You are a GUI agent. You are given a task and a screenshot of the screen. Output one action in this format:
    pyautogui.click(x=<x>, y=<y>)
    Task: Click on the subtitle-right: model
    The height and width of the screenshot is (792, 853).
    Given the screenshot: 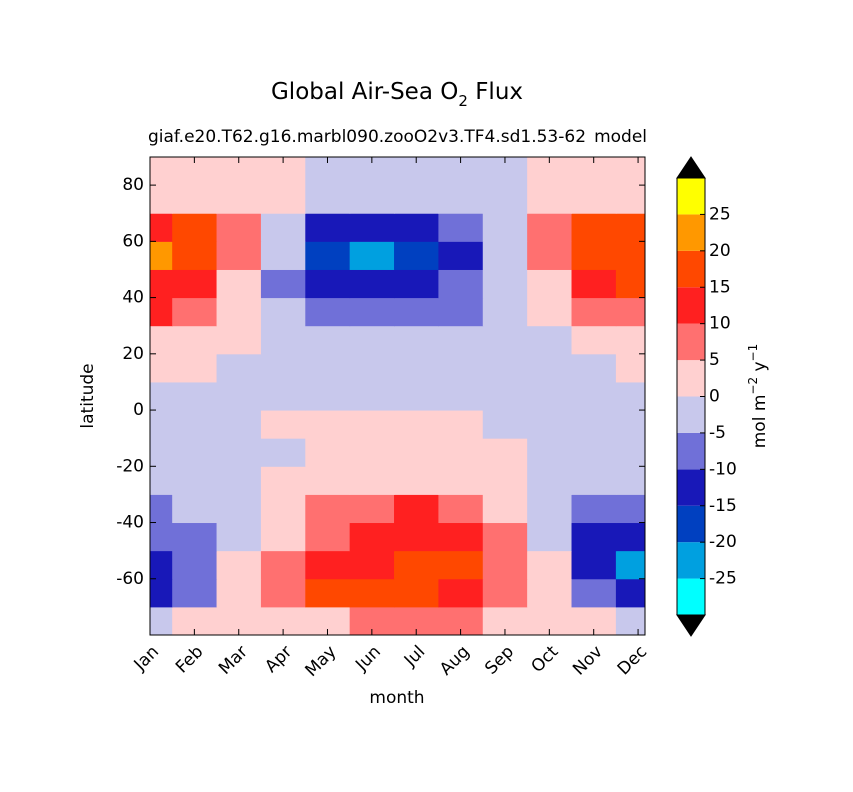 What is the action you would take?
    pyautogui.click(x=620, y=137)
    